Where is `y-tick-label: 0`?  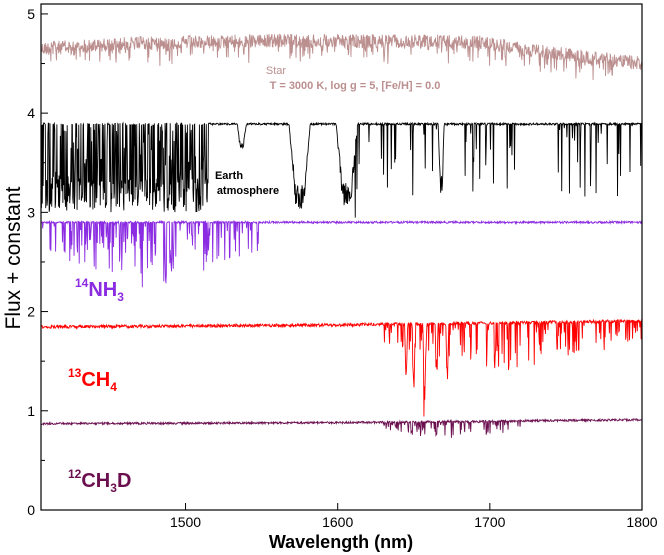
y-tick-label: 0 is located at coordinates (31, 510).